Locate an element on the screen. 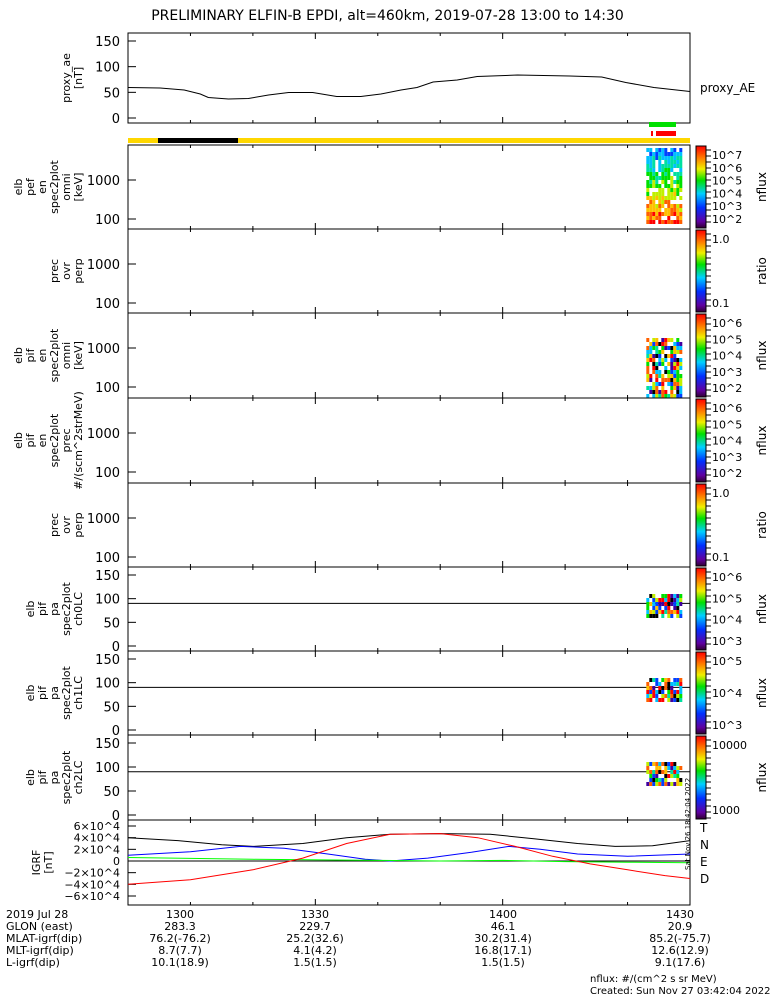 Image resolution: width=775 pixels, height=1000 pixels. y-axis-label: pif is located at coordinates (42, 692).